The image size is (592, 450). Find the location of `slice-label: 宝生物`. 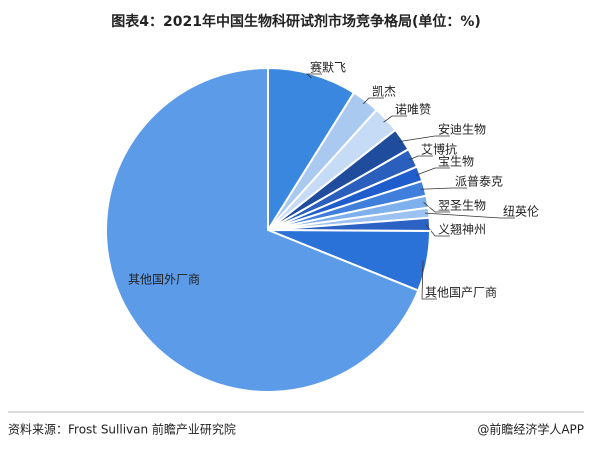

slice-label: 宝生物 is located at coordinates (456, 162).